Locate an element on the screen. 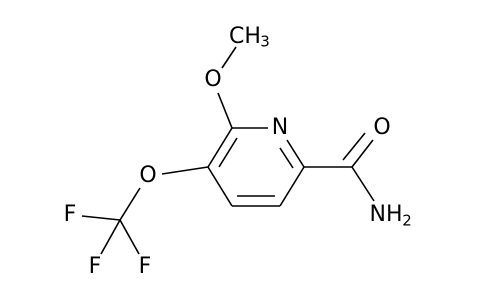 Image resolution: width=484 pixels, height=304 pixels. atom-label: CH is located at coordinates (245, 36).